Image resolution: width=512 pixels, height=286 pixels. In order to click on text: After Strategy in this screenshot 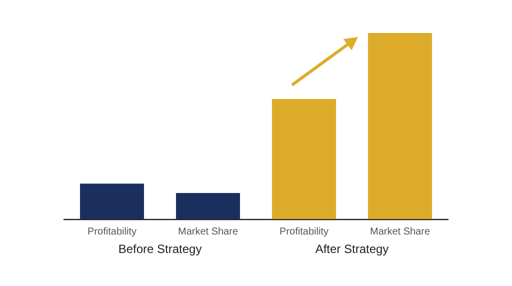, I will do `click(352, 249)`.